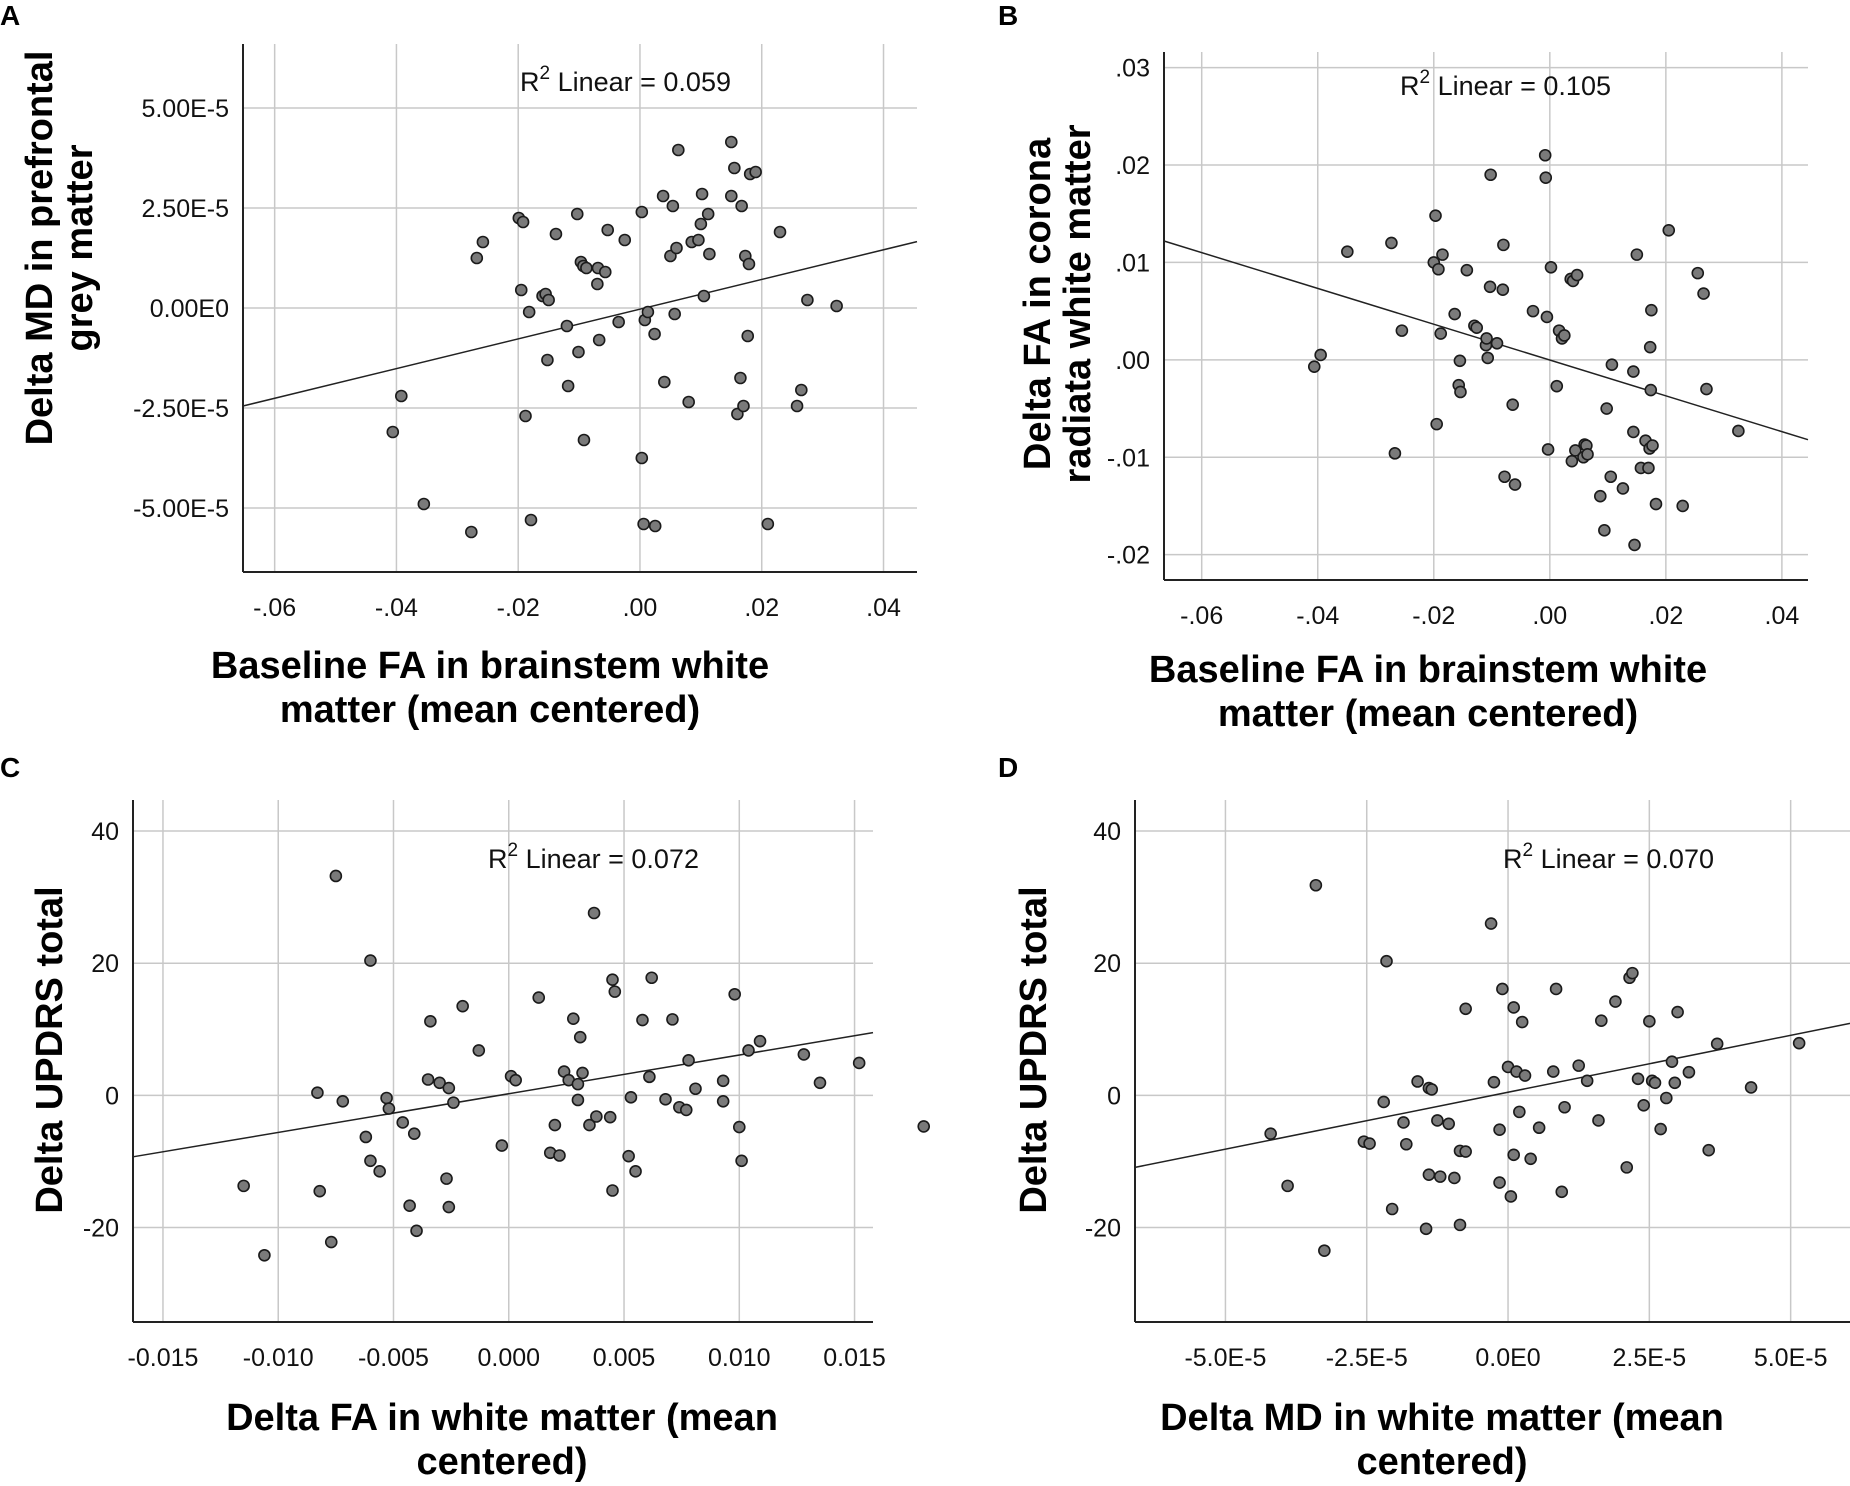 This screenshot has height=1486, width=1850. I want to click on y-tick-label: 0, so click(1114, 1096).